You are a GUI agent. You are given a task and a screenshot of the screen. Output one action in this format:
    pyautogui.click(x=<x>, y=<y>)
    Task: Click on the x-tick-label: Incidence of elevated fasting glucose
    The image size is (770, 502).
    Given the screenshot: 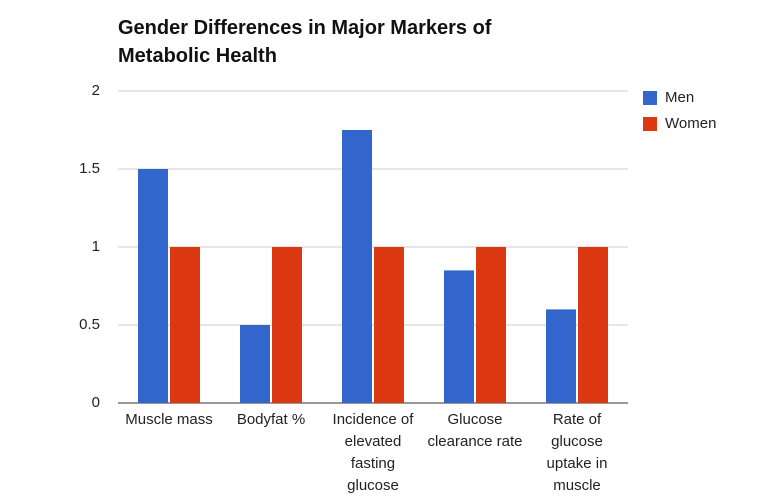 What is the action you would take?
    pyautogui.click(x=373, y=452)
    